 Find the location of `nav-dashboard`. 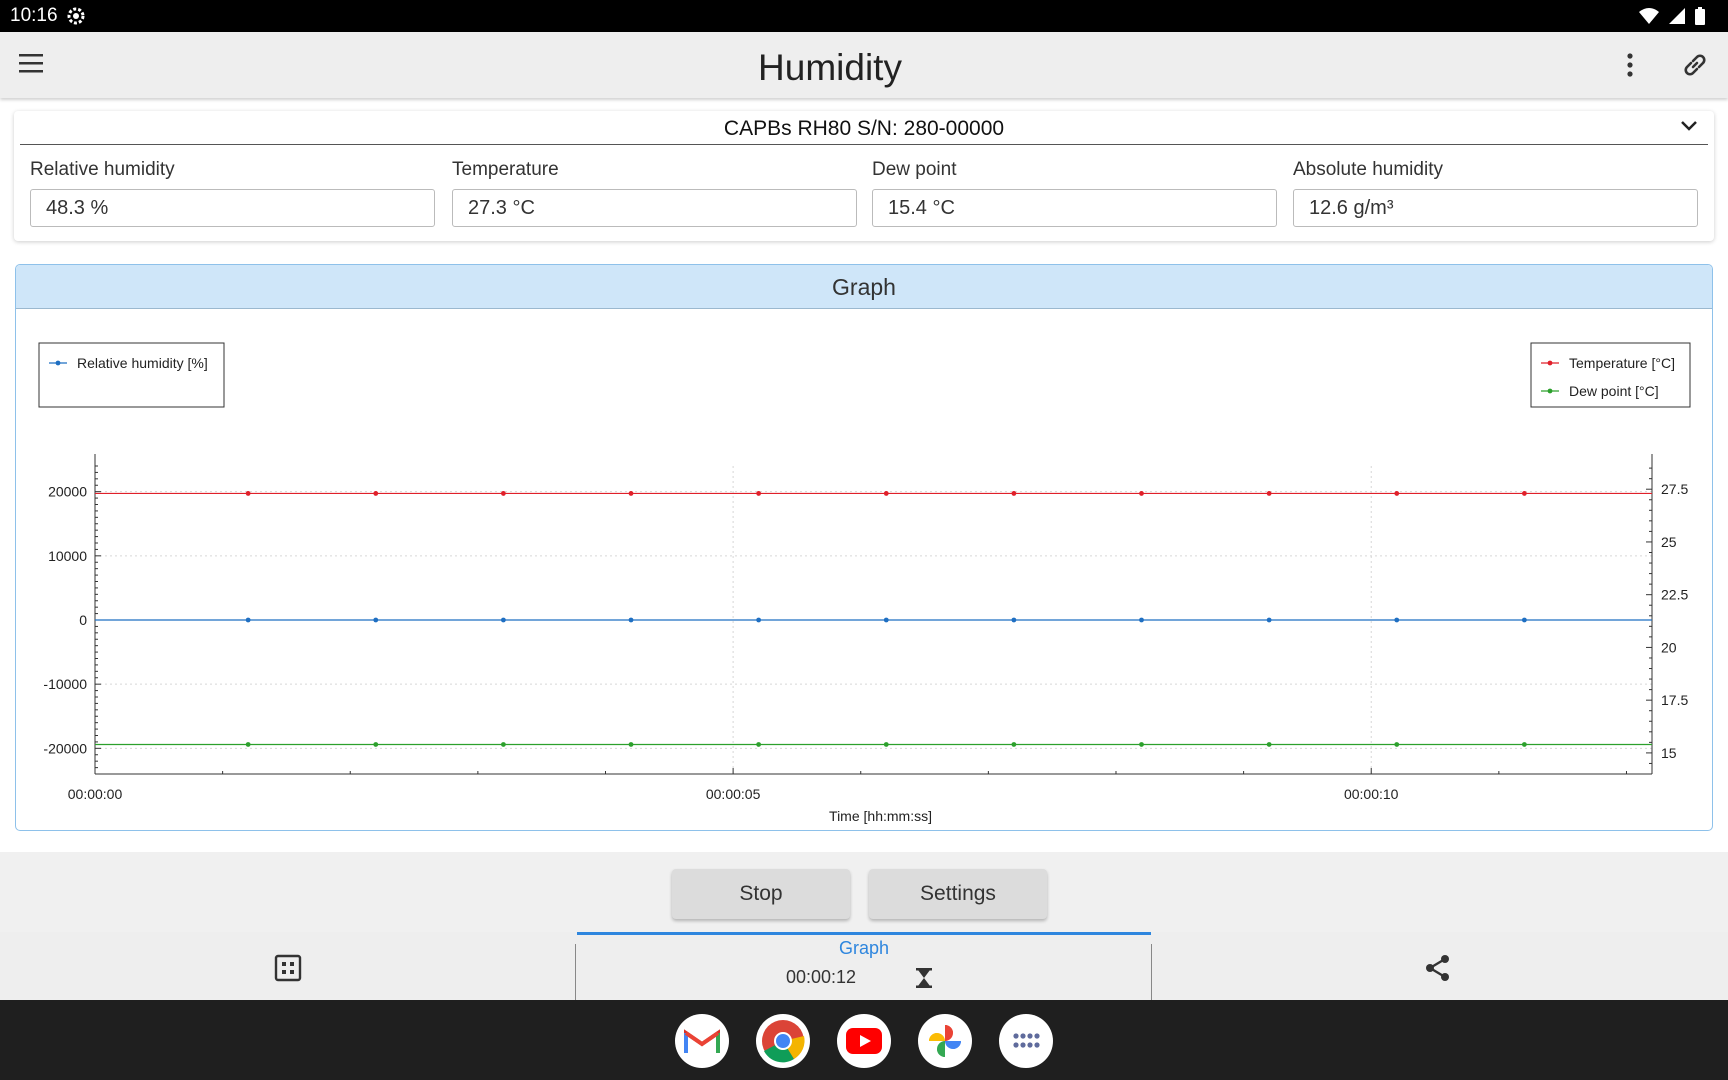

nav-dashboard is located at coordinates (288, 966).